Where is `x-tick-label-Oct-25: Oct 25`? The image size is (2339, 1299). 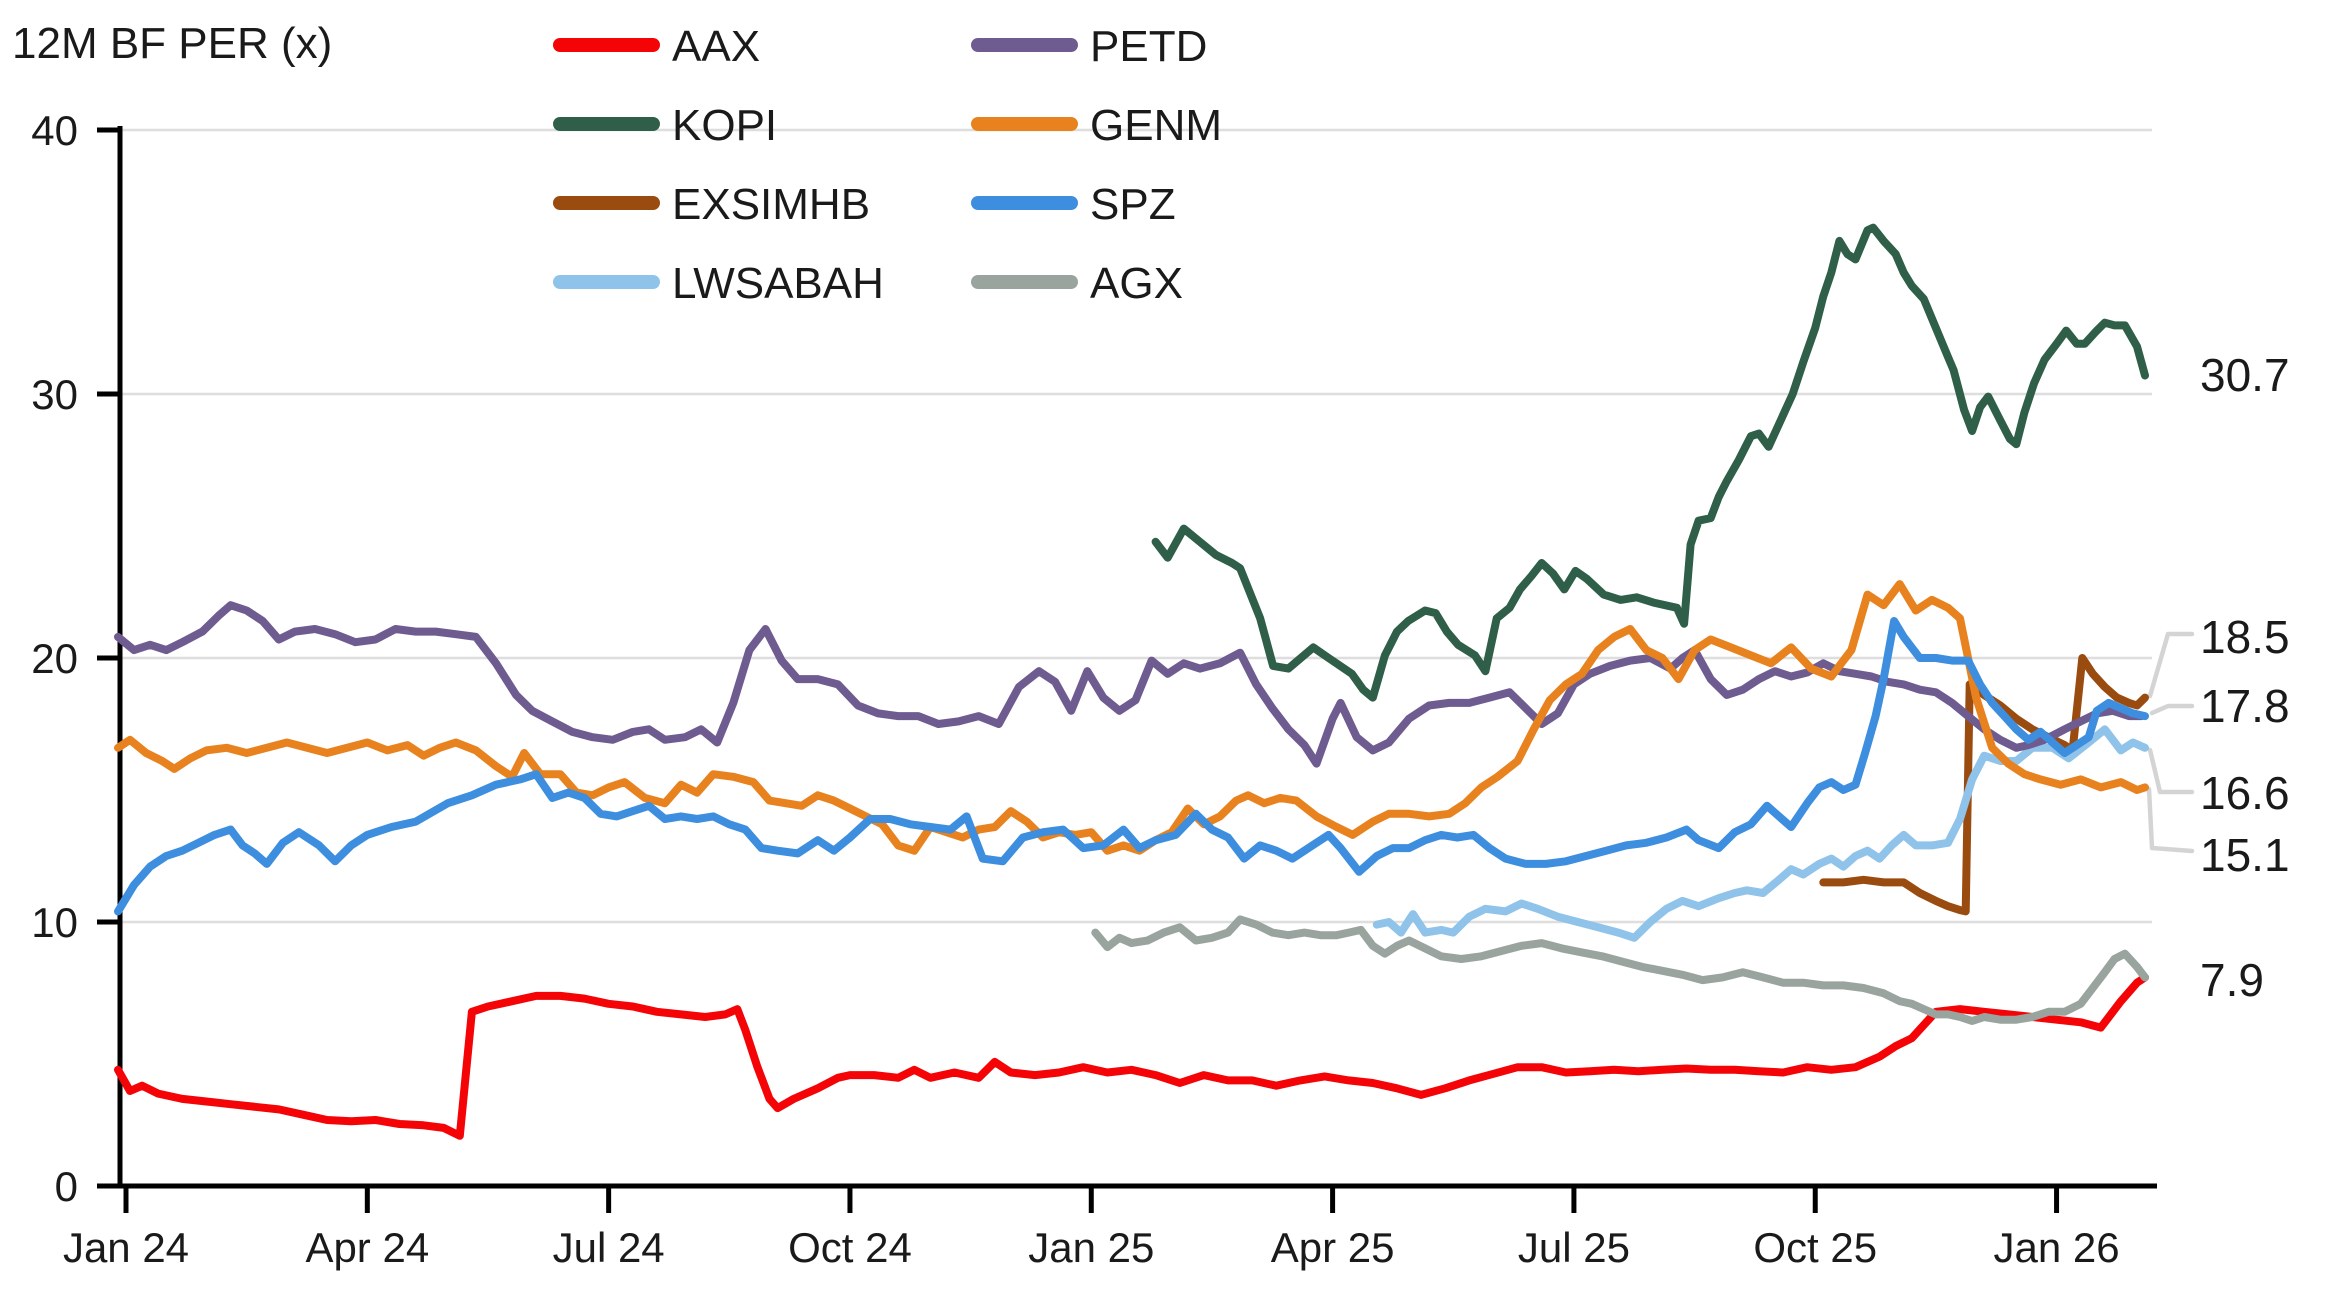 x-tick-label-Oct-25: Oct 25 is located at coordinates (1815, 1247).